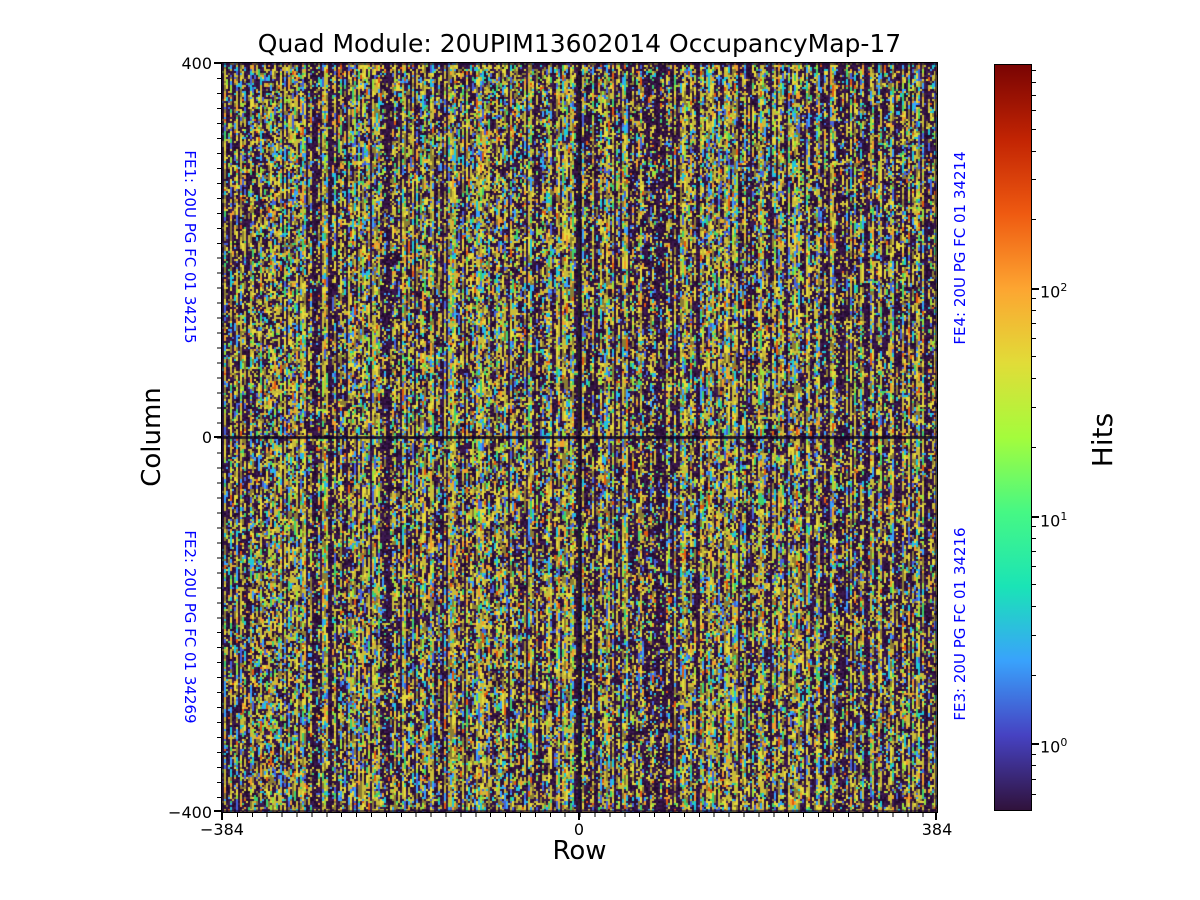  I want to click on fe4-chip-label: FE4: 20U PG FC 01 34214, so click(960, 248).